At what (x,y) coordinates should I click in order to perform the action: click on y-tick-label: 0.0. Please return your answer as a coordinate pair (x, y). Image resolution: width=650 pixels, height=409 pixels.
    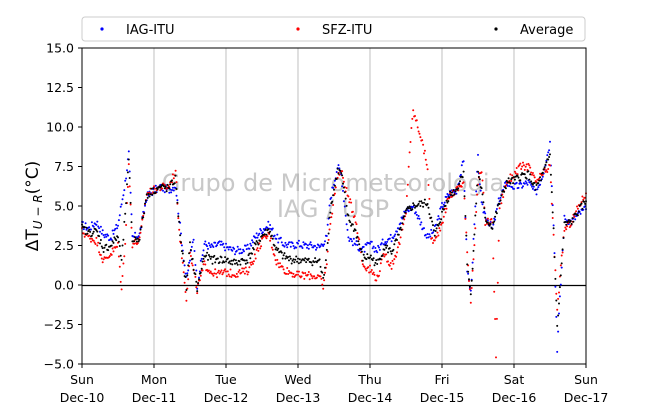
    Looking at the image, I should click on (64, 285).